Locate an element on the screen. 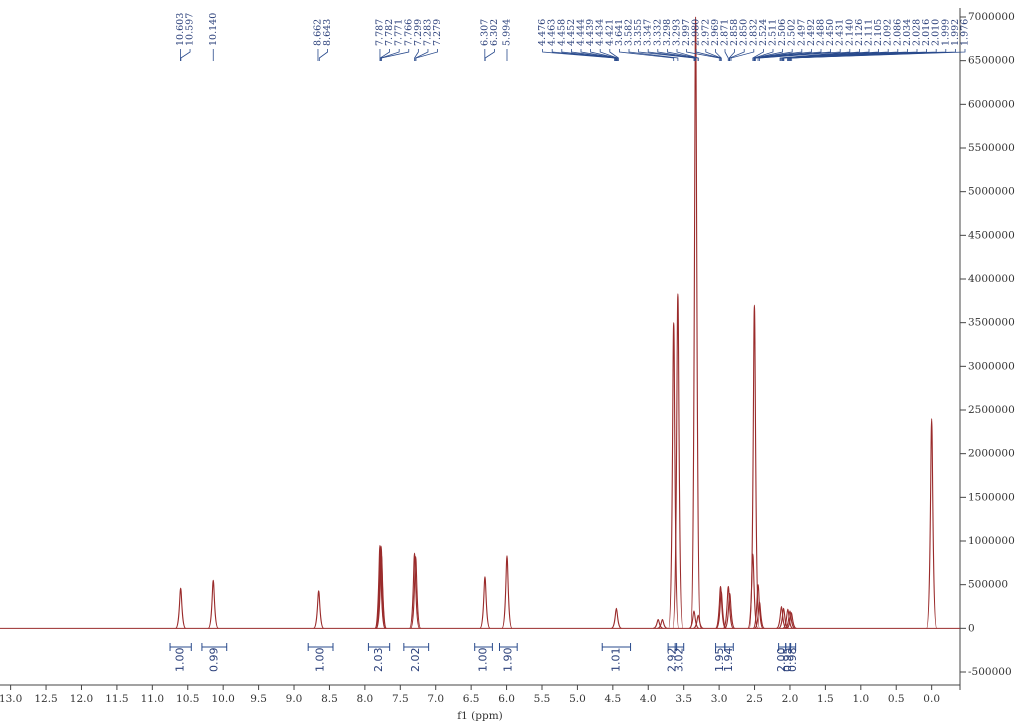 The height and width of the screenshot is (728, 1024). x-tick-label: 12.0 is located at coordinates (81, 699).